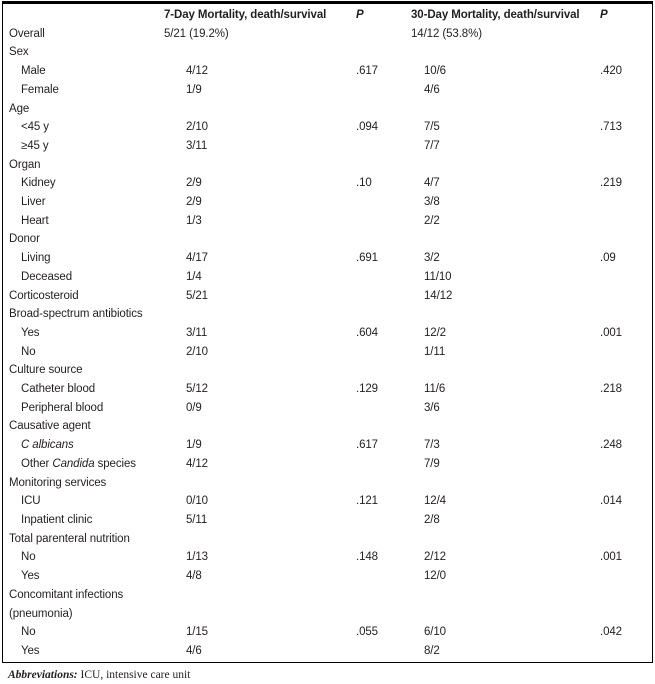  Describe the element at coordinates (432, 445) in the screenshot. I see `value-30day: 7/3` at that location.